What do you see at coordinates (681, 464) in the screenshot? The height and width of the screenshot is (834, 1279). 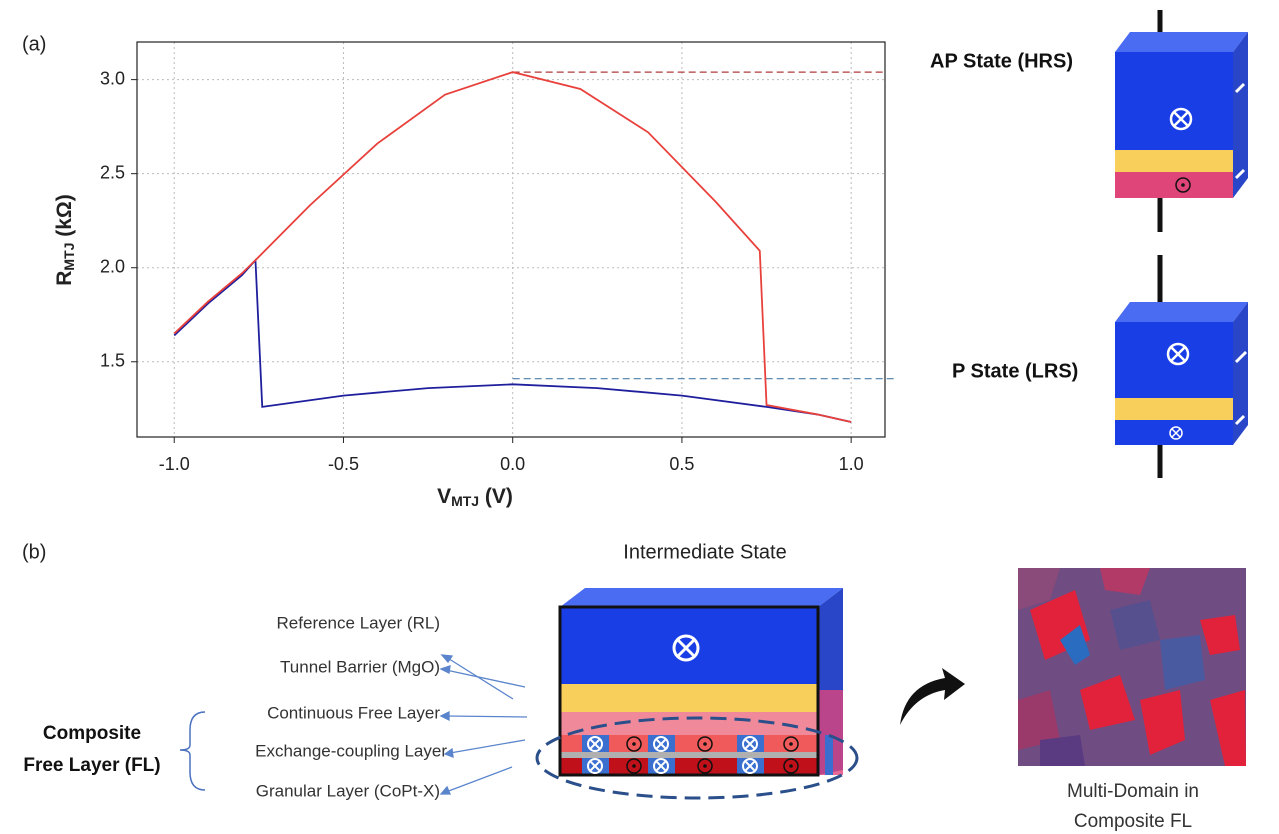 I see `x-tick-label: 0.5` at bounding box center [681, 464].